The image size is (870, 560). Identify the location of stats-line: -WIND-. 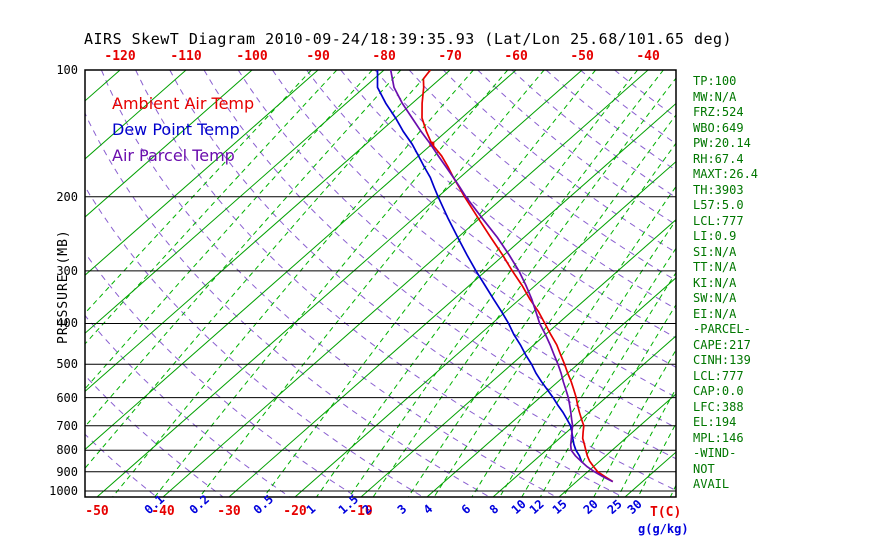
(715, 453).